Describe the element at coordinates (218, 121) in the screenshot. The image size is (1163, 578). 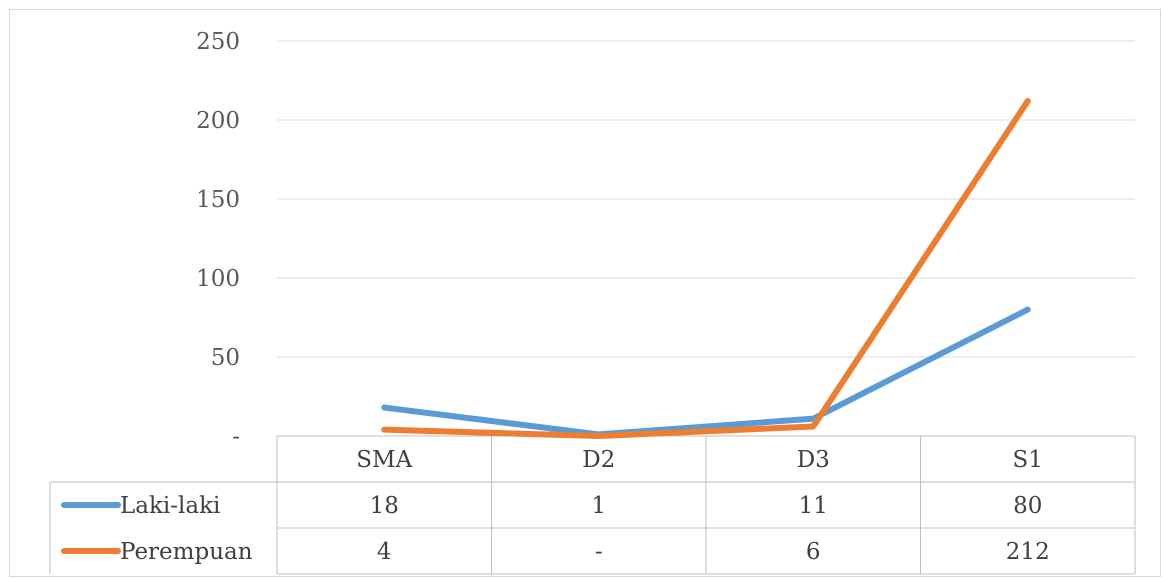
I see `y-tick-label: 200` at that location.